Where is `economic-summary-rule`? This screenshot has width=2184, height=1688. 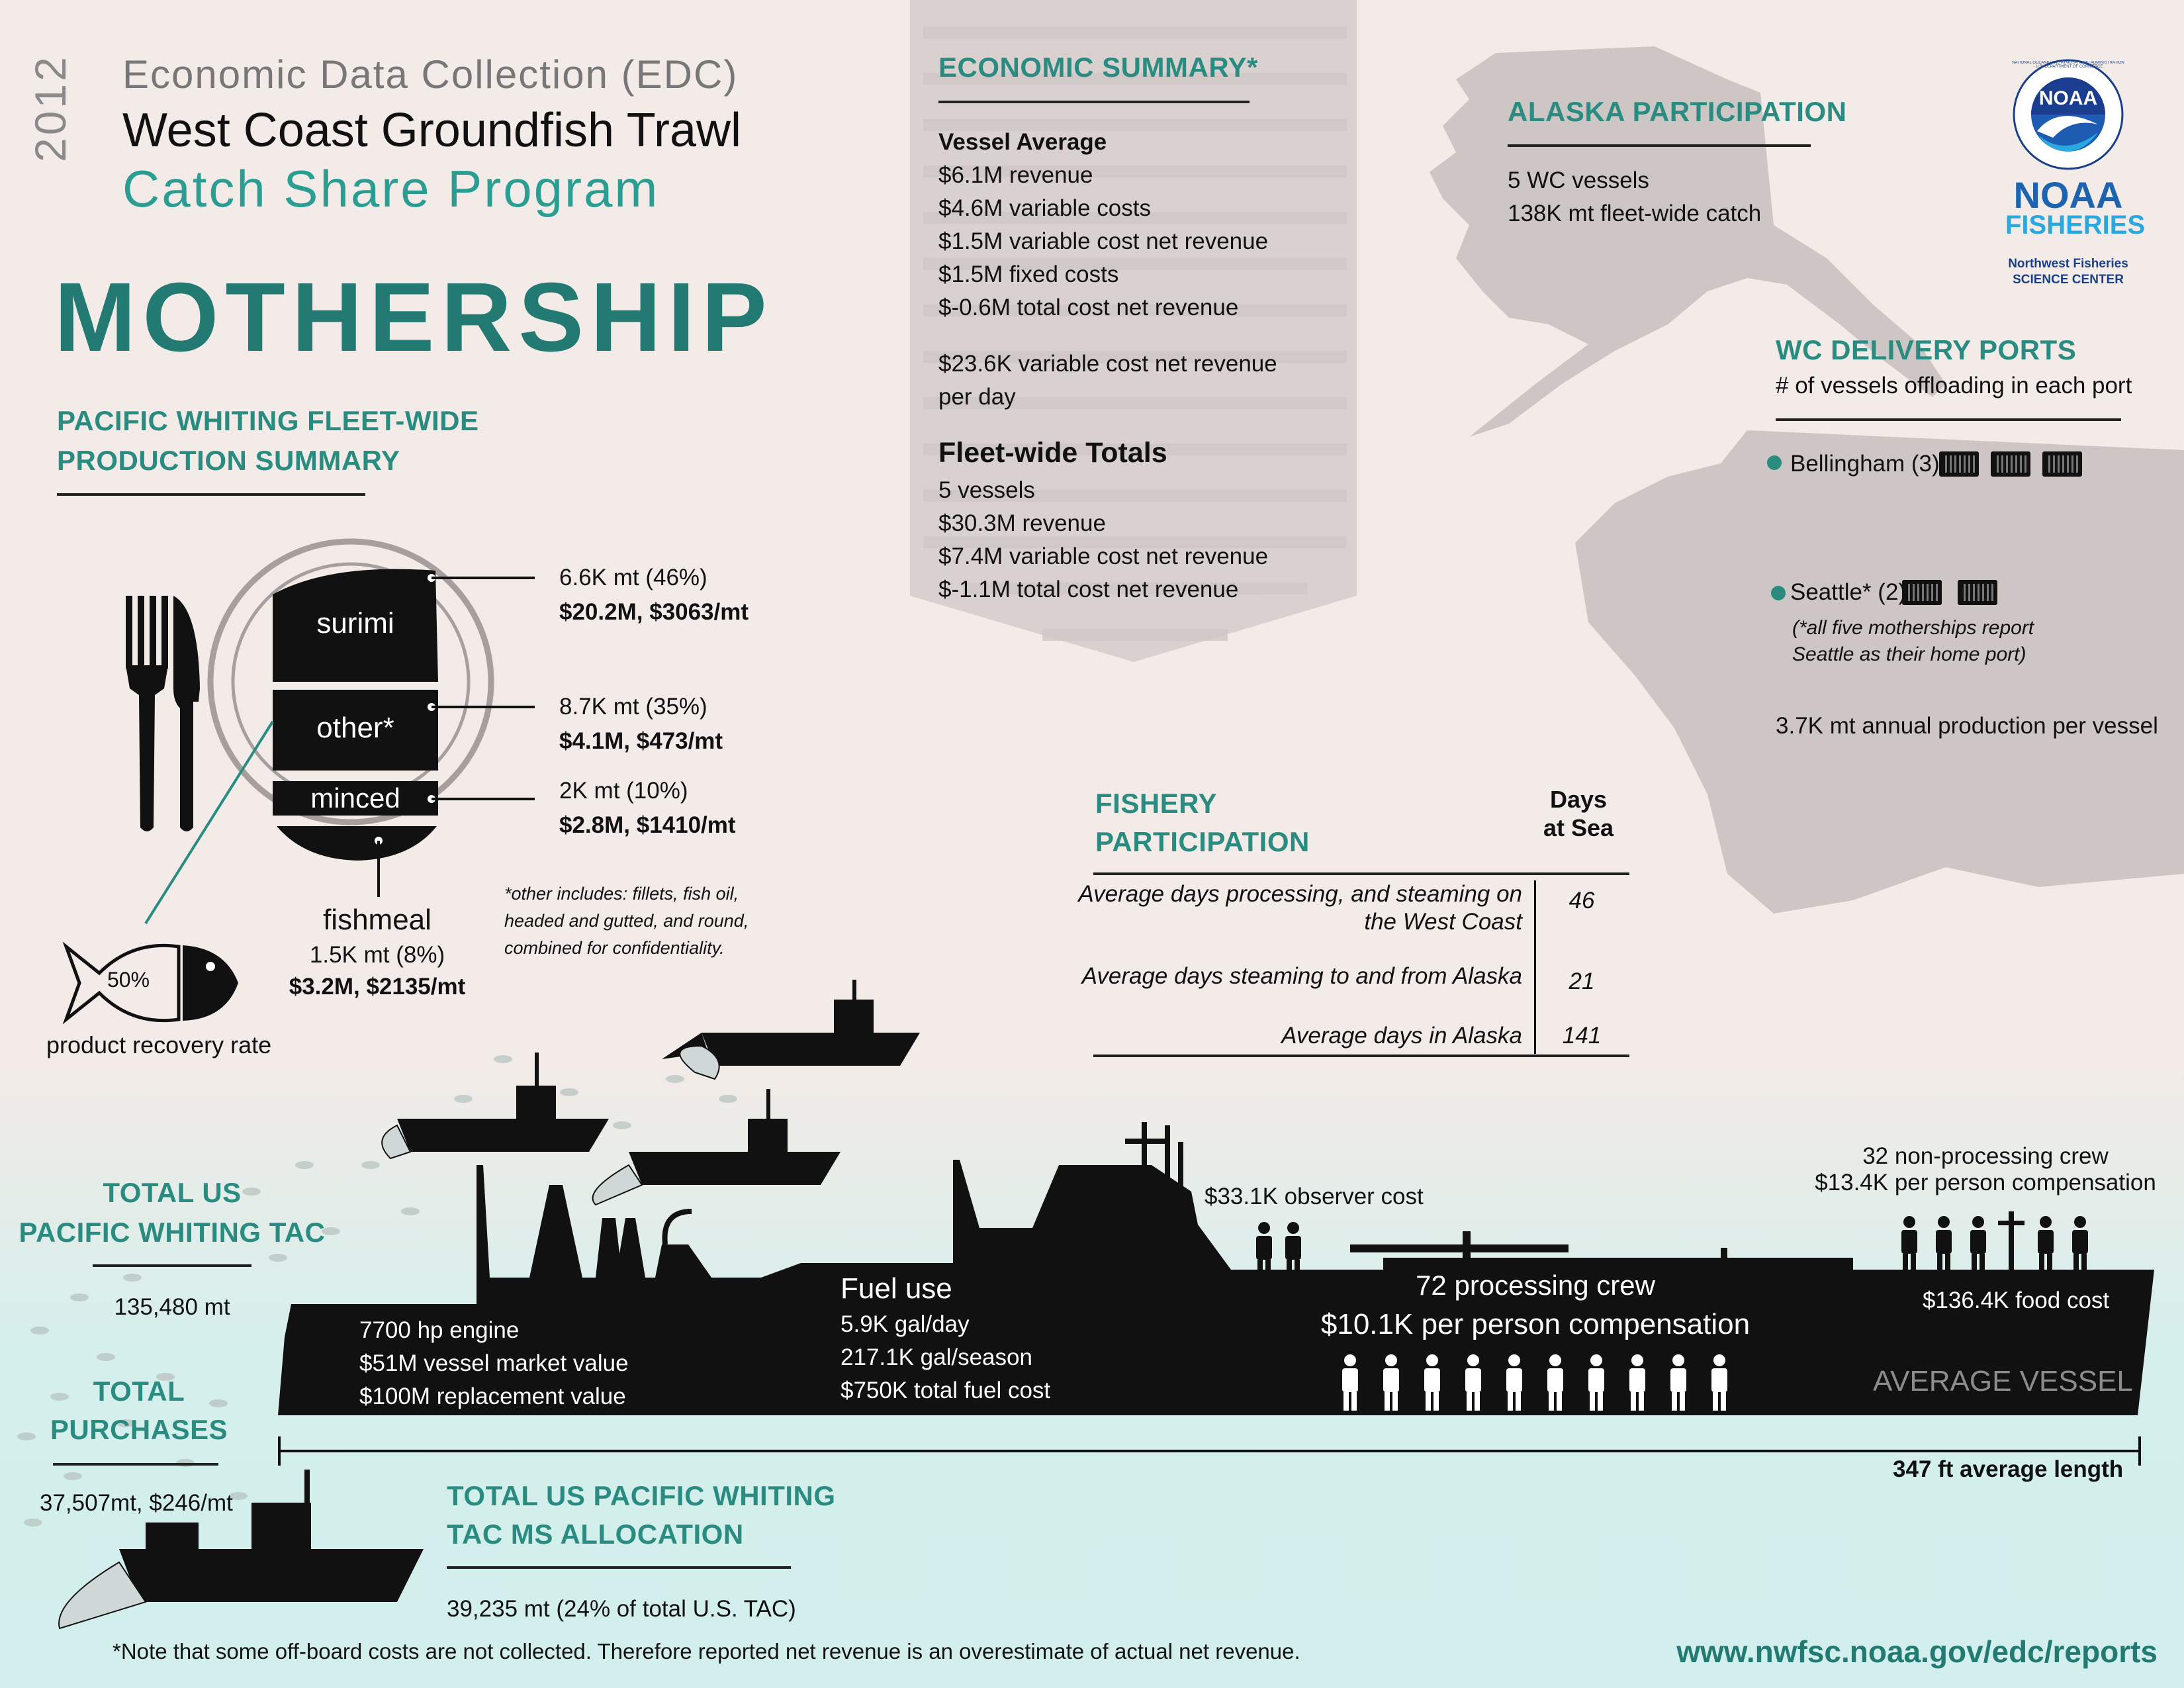
economic-summary-rule is located at coordinates (1094, 102).